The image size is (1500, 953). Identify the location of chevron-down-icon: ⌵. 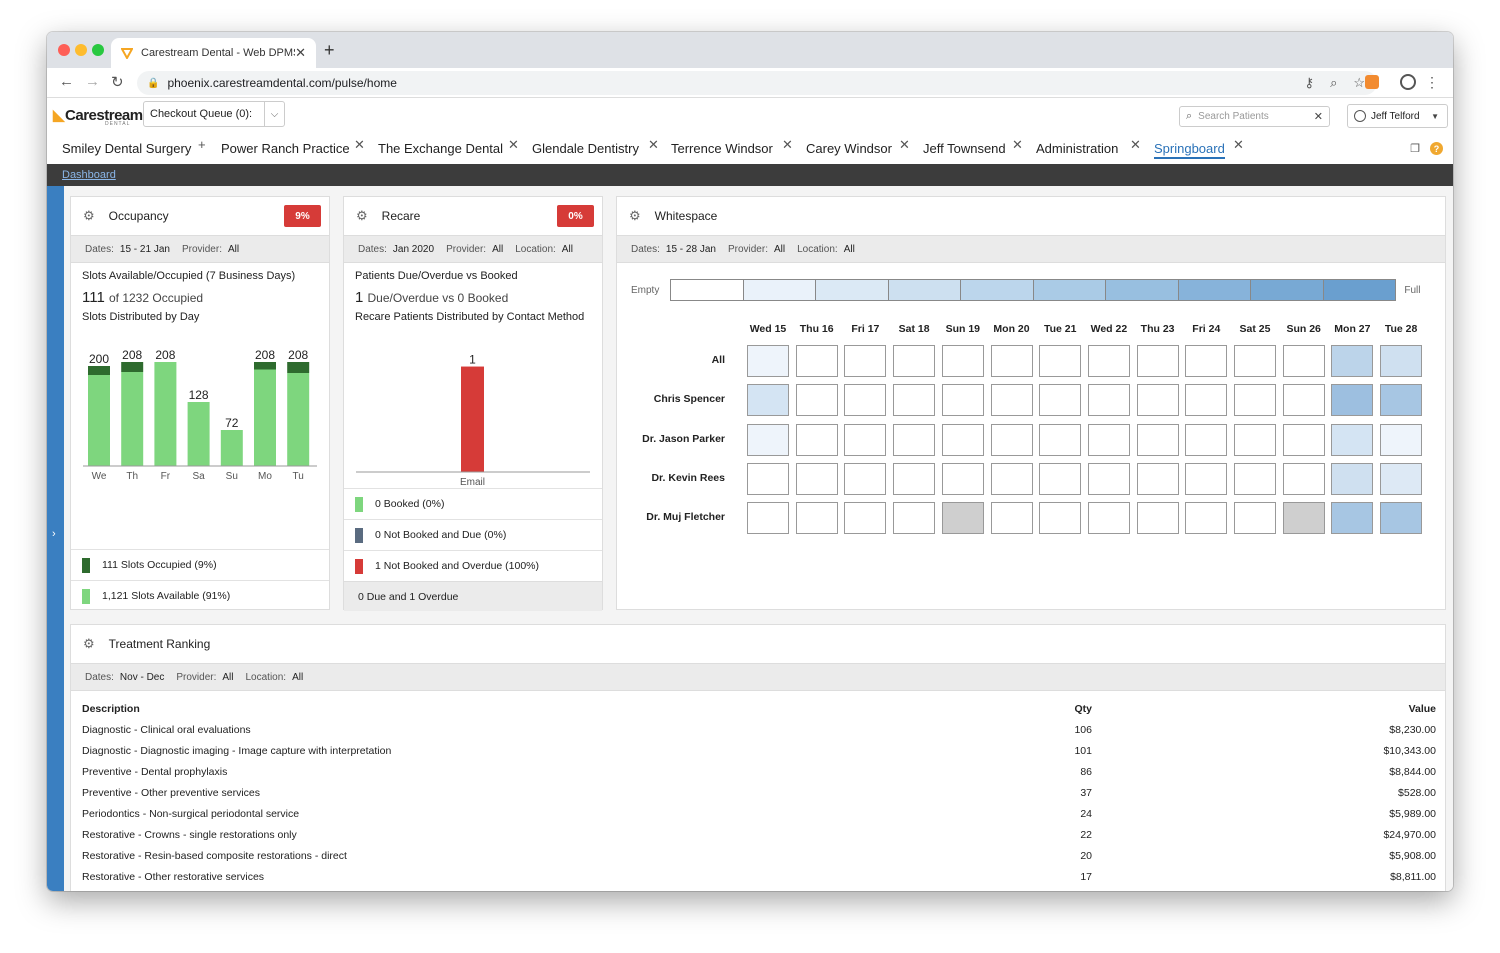
(274, 114).